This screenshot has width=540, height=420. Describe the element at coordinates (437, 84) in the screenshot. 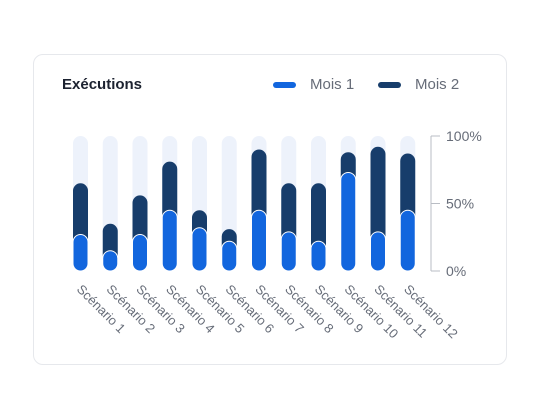

I see `legend-label-mois-2: Mois 2` at that location.